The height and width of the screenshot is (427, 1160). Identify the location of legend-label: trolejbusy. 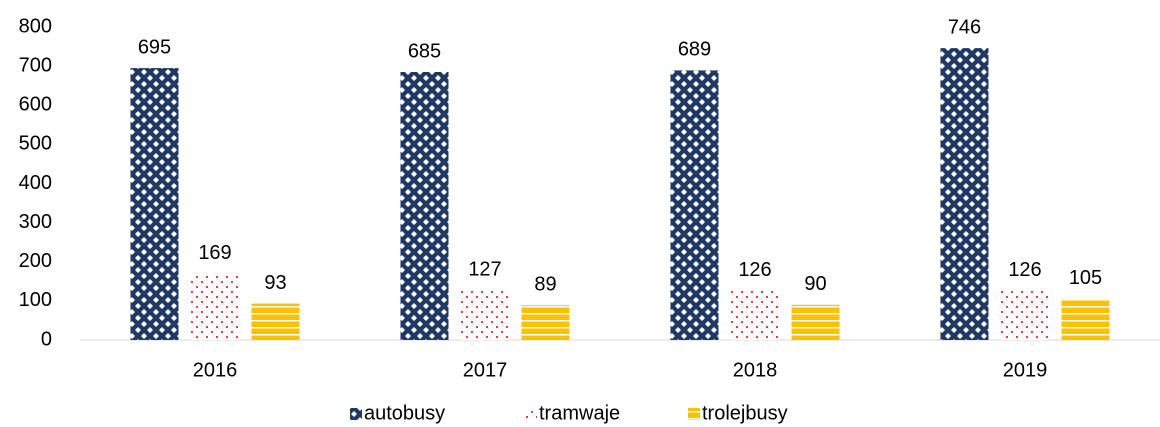
(745, 413).